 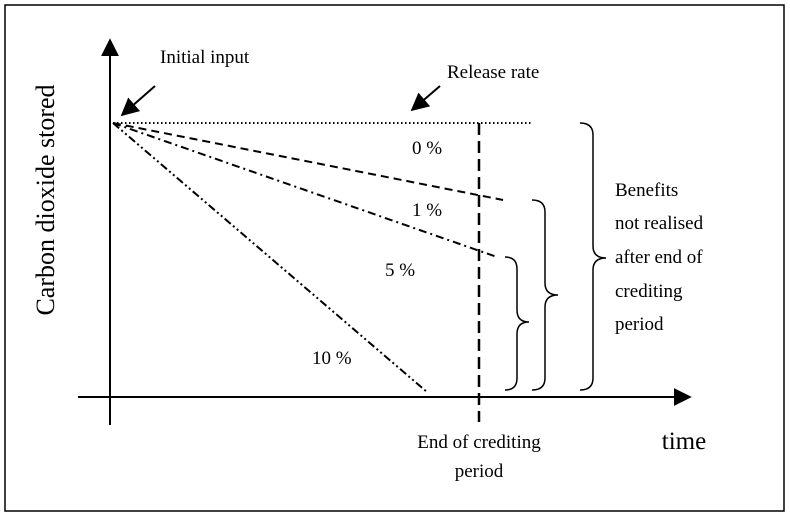 I want to click on rate-label: 10 %, so click(x=332, y=358).